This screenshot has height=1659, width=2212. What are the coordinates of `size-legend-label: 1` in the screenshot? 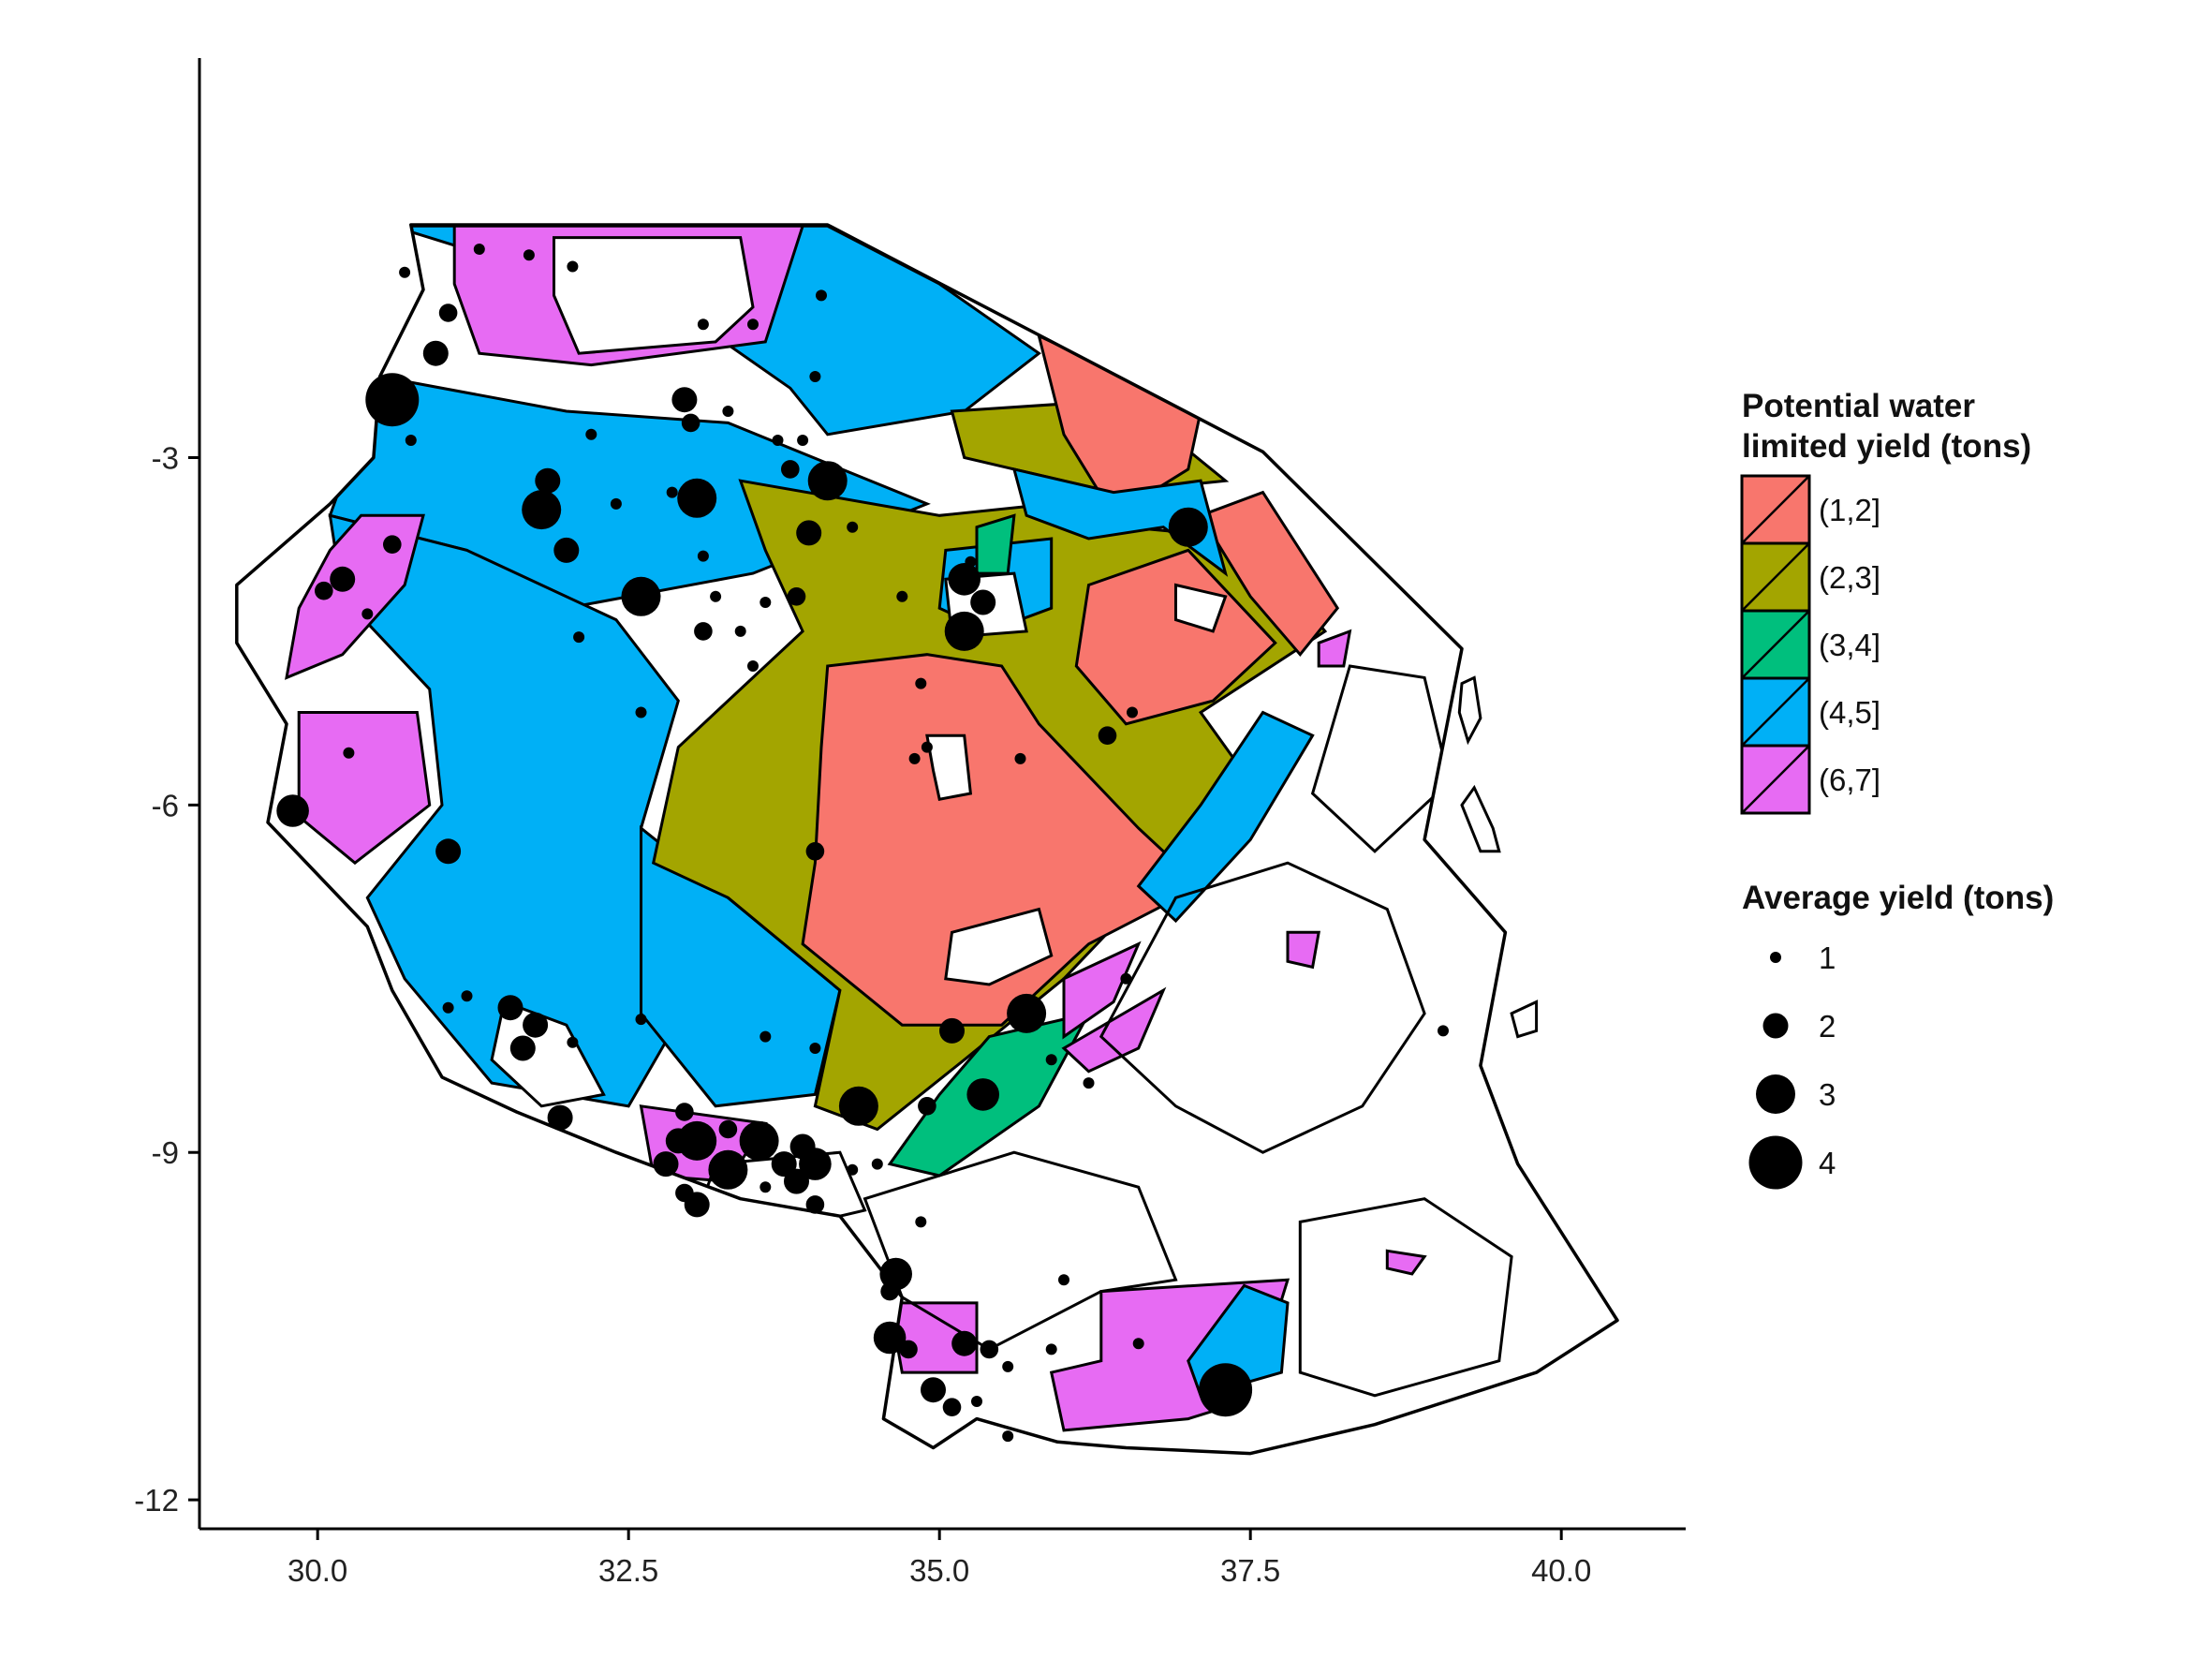 It's located at (1827, 958).